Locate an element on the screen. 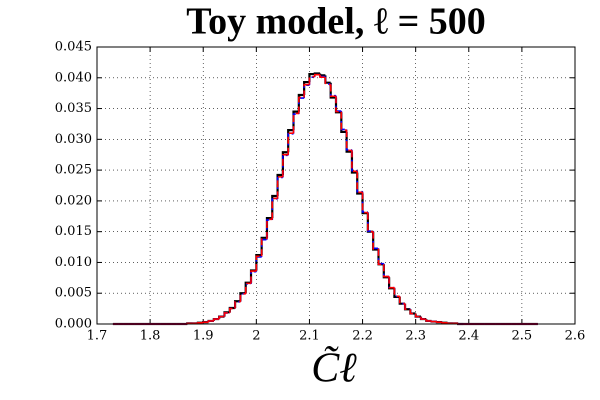 The width and height of the screenshot is (600, 400). y-tick-label: 0.045 is located at coordinates (73, 47).